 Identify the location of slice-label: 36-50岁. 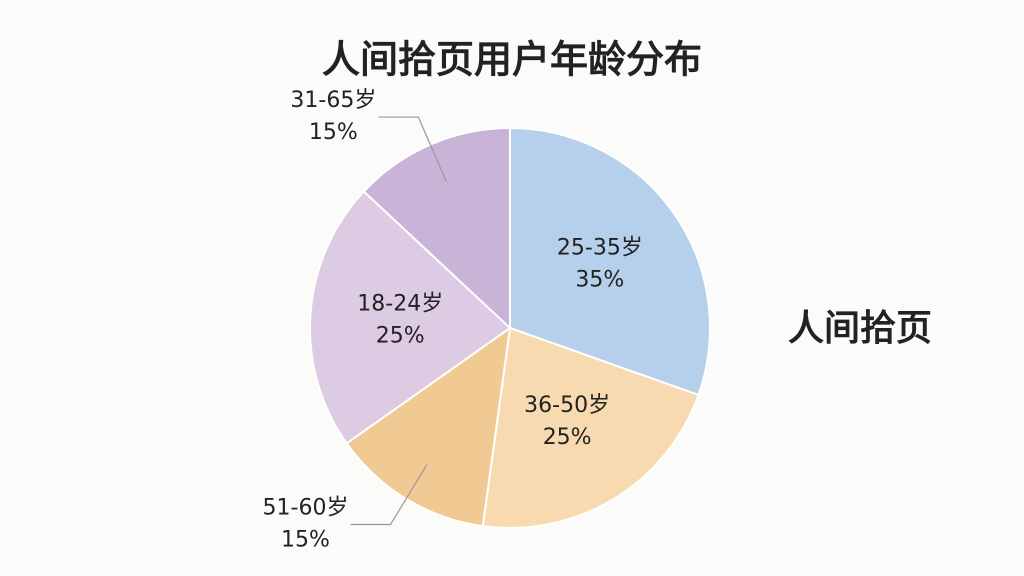
(567, 405).